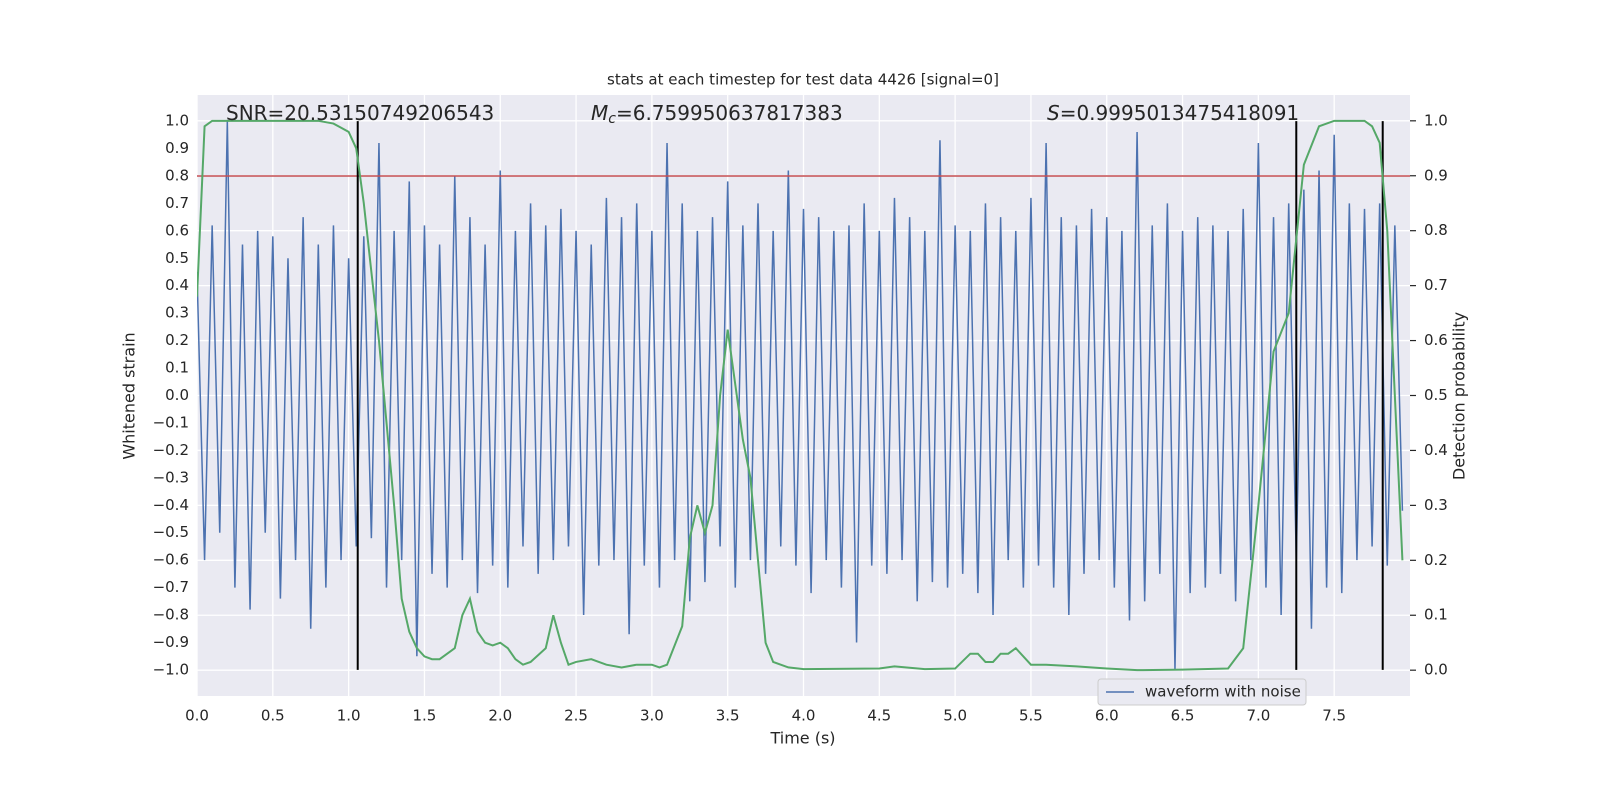 This screenshot has width=1600, height=800. What do you see at coordinates (171, 532) in the screenshot?
I see `y-tick-label: −0.5` at bounding box center [171, 532].